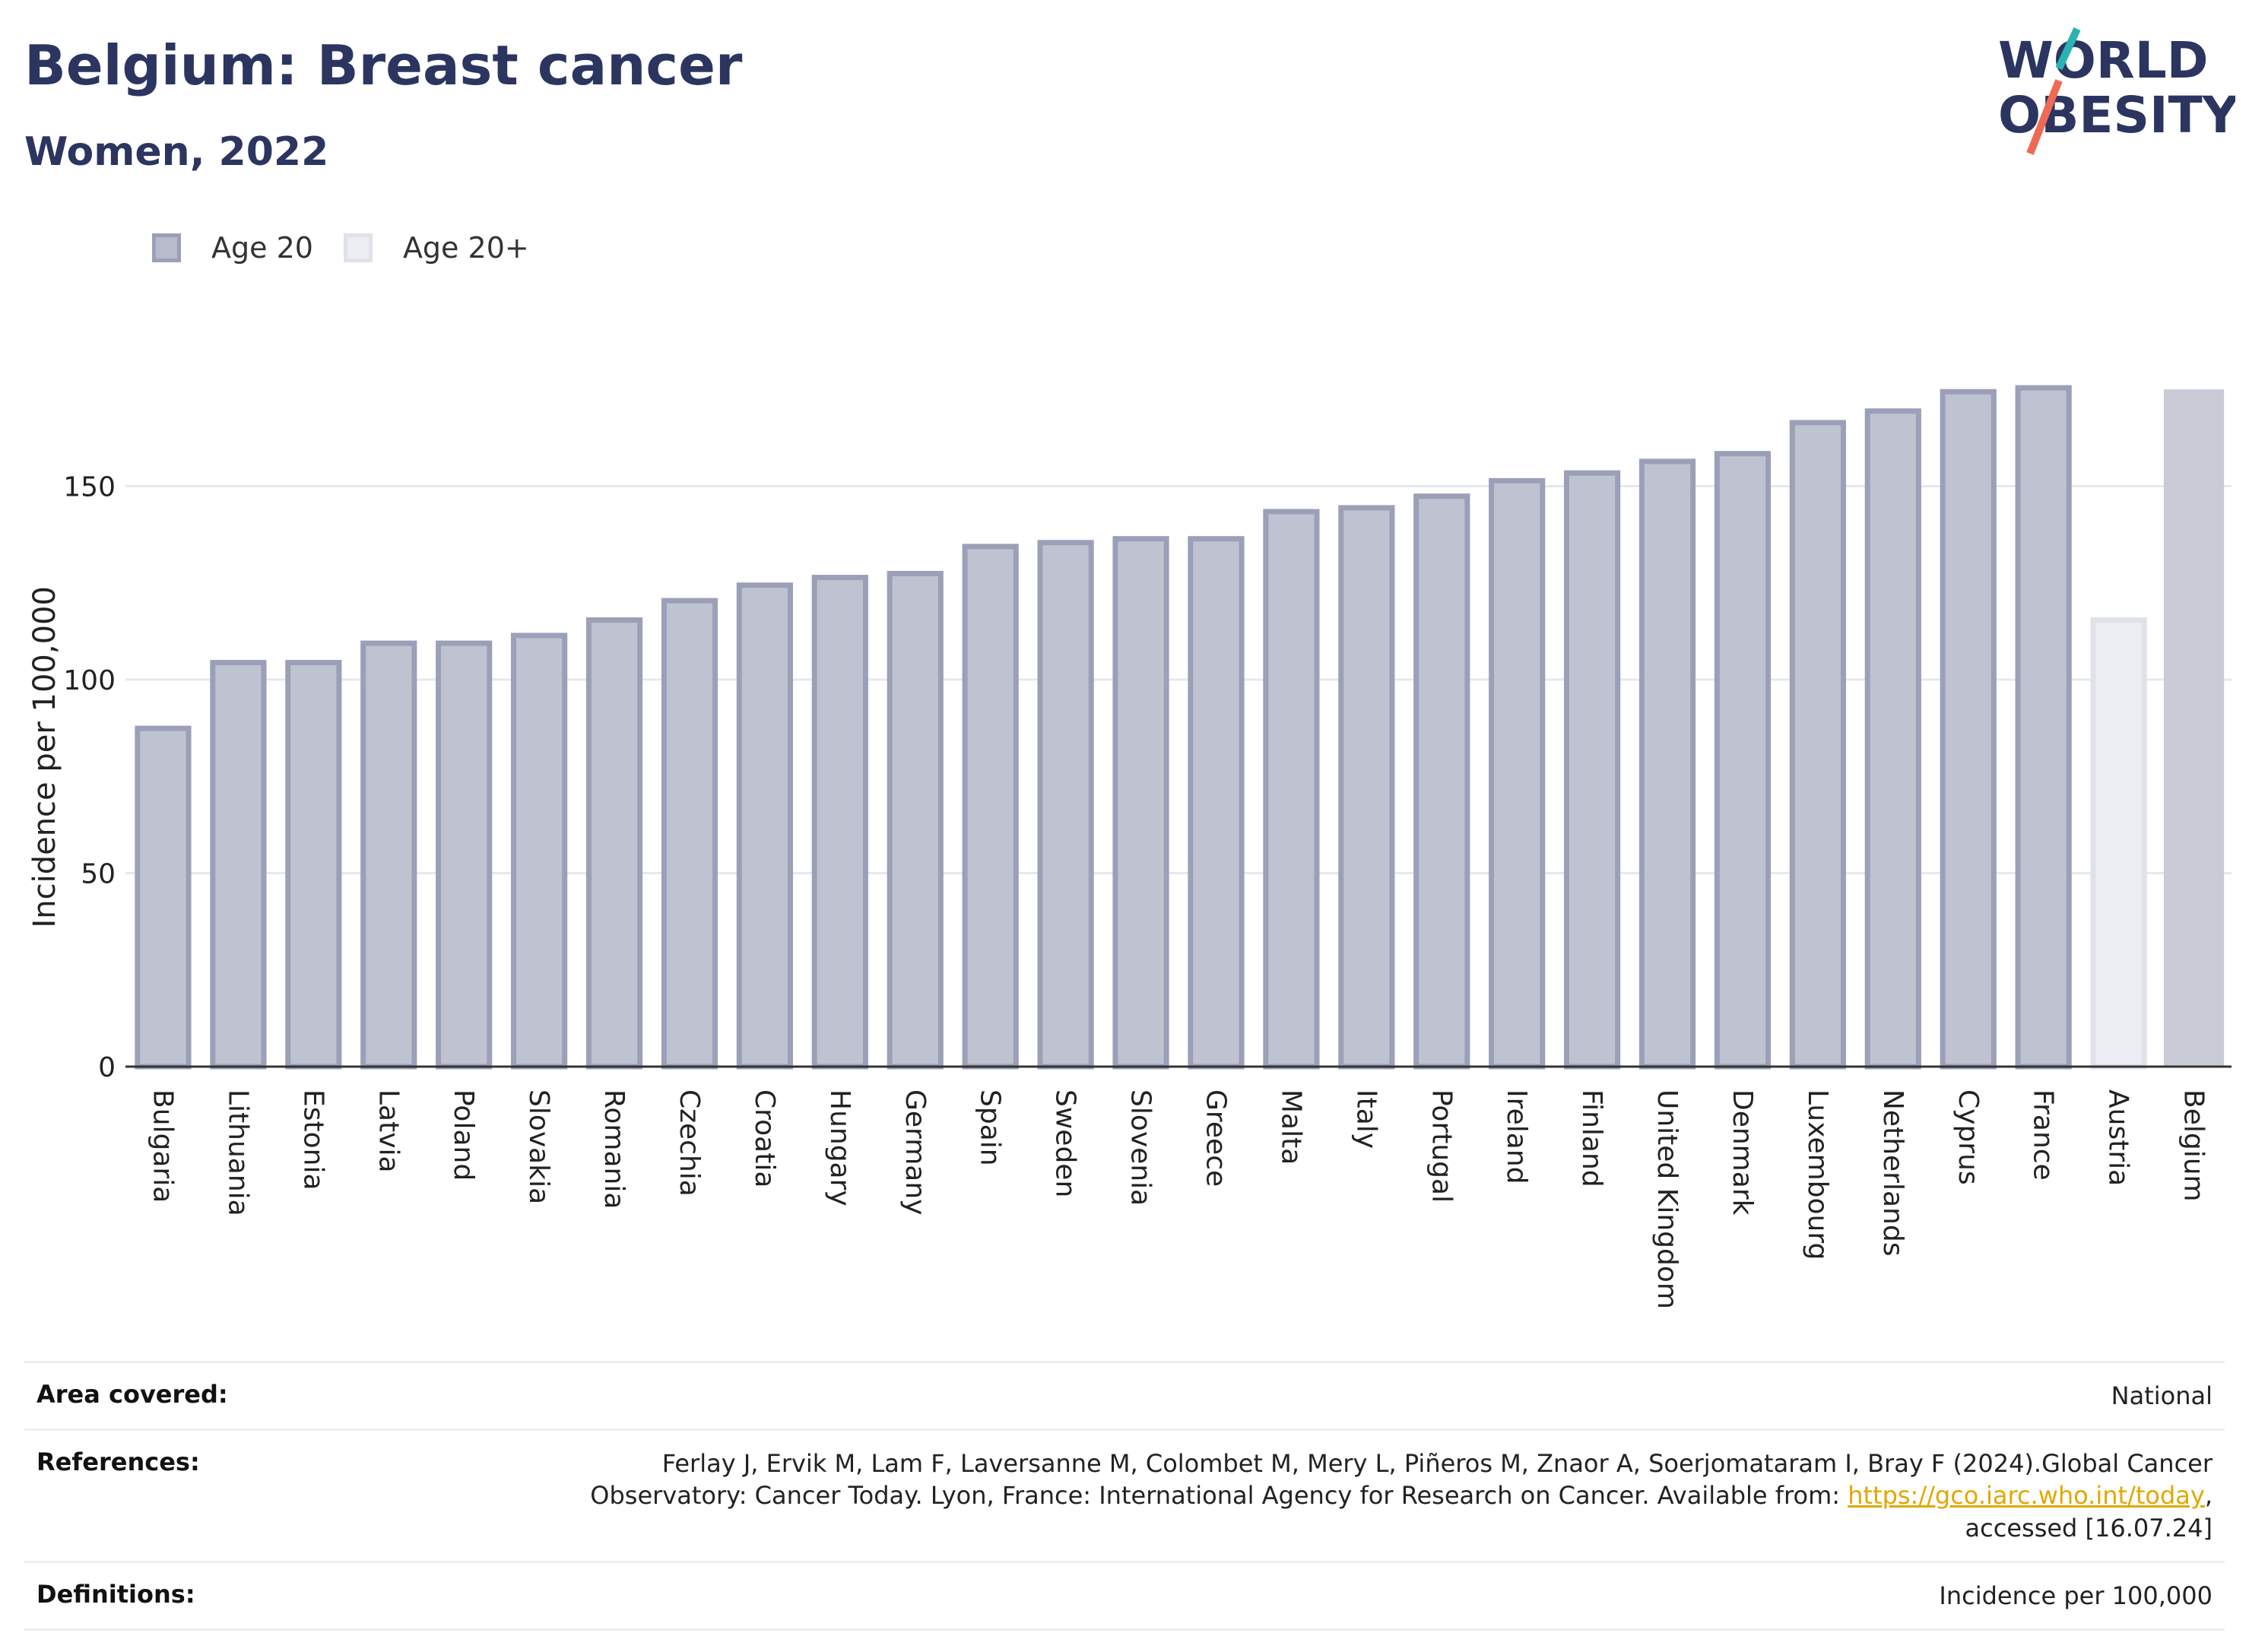 The image size is (2249, 1652). Describe the element at coordinates (99, 874) in the screenshot. I see `y-tick-label: 50` at that location.